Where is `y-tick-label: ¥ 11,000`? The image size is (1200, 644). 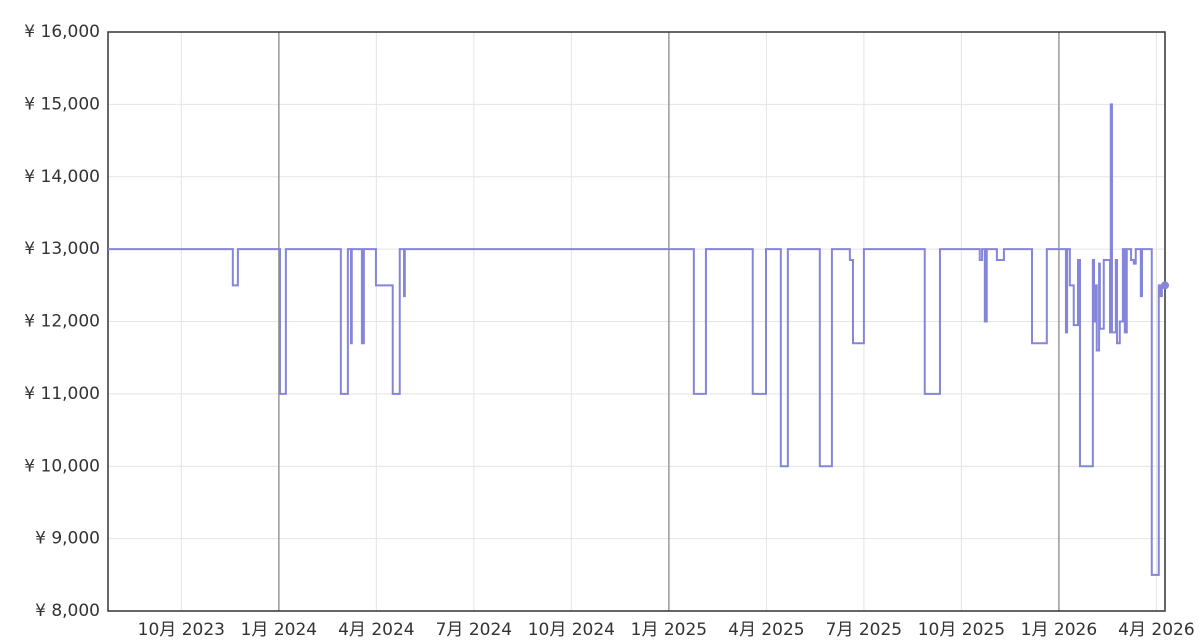
y-tick-label: ¥ 11,000 is located at coordinates (62, 394).